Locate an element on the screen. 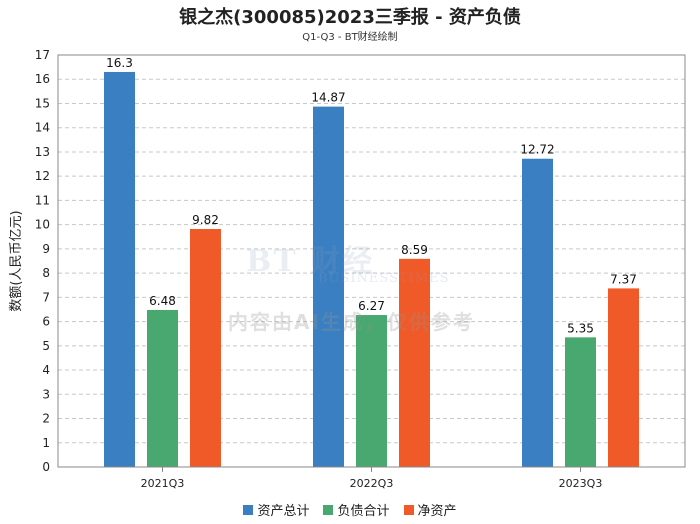  y-axis-label: 数额(人民币亿元) is located at coordinates (16, 260).